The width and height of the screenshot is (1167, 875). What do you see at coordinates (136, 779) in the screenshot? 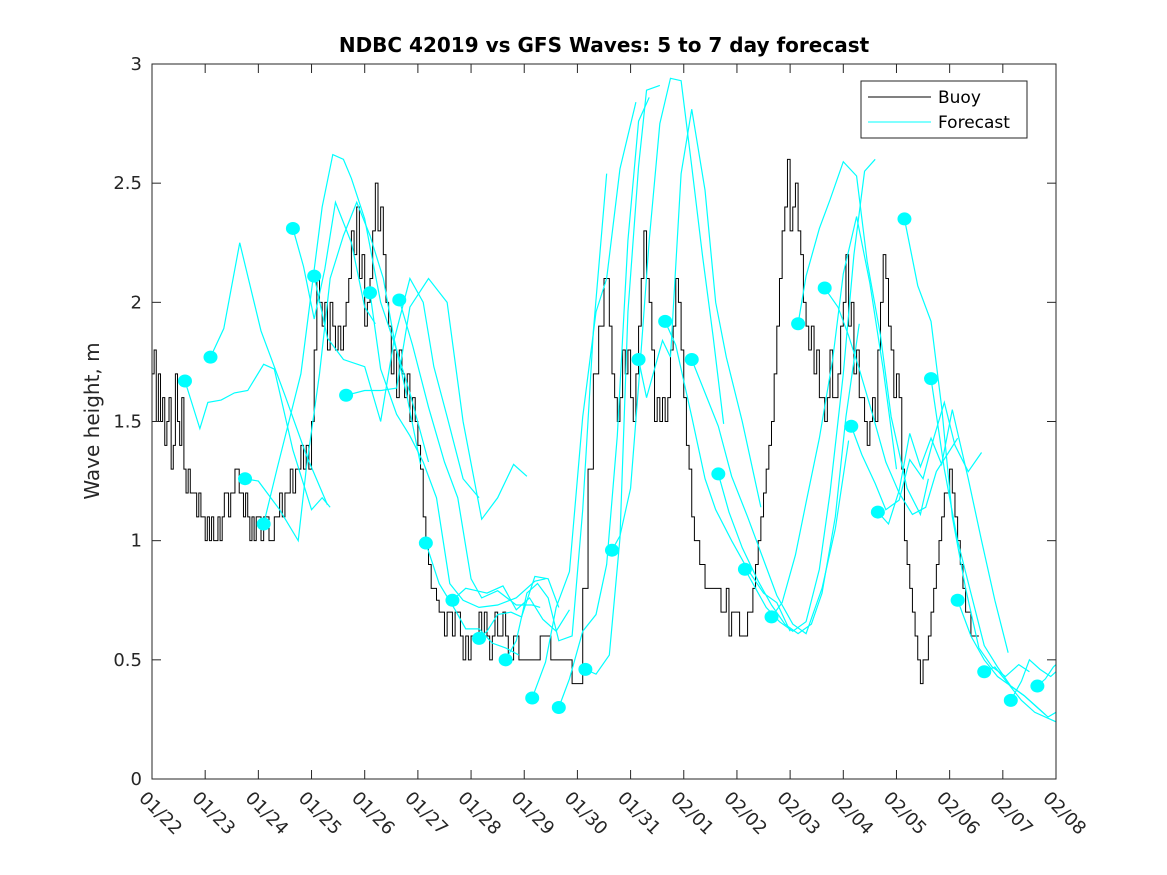
I see `y-tick-label: 0` at bounding box center [136, 779].